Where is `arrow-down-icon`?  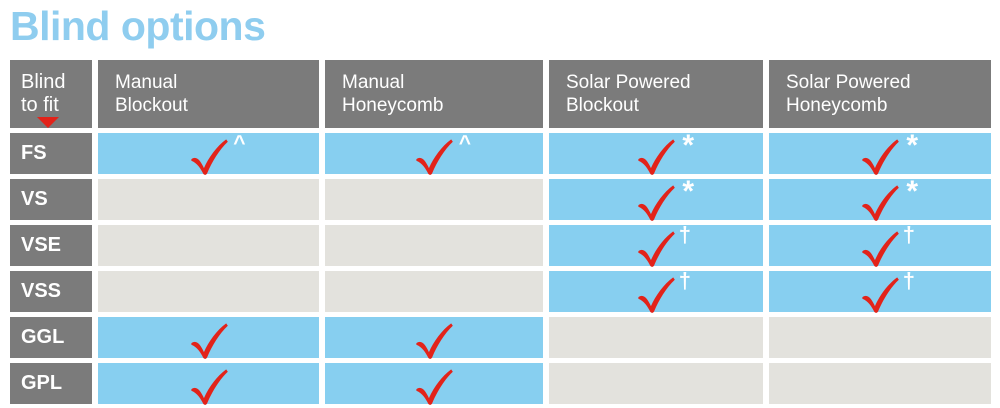 arrow-down-icon is located at coordinates (48, 122).